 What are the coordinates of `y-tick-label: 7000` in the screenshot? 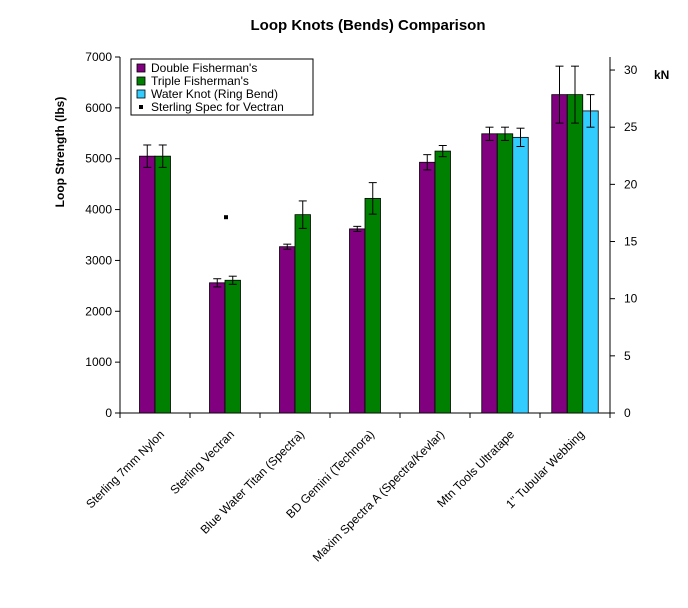 It's located at (98, 57).